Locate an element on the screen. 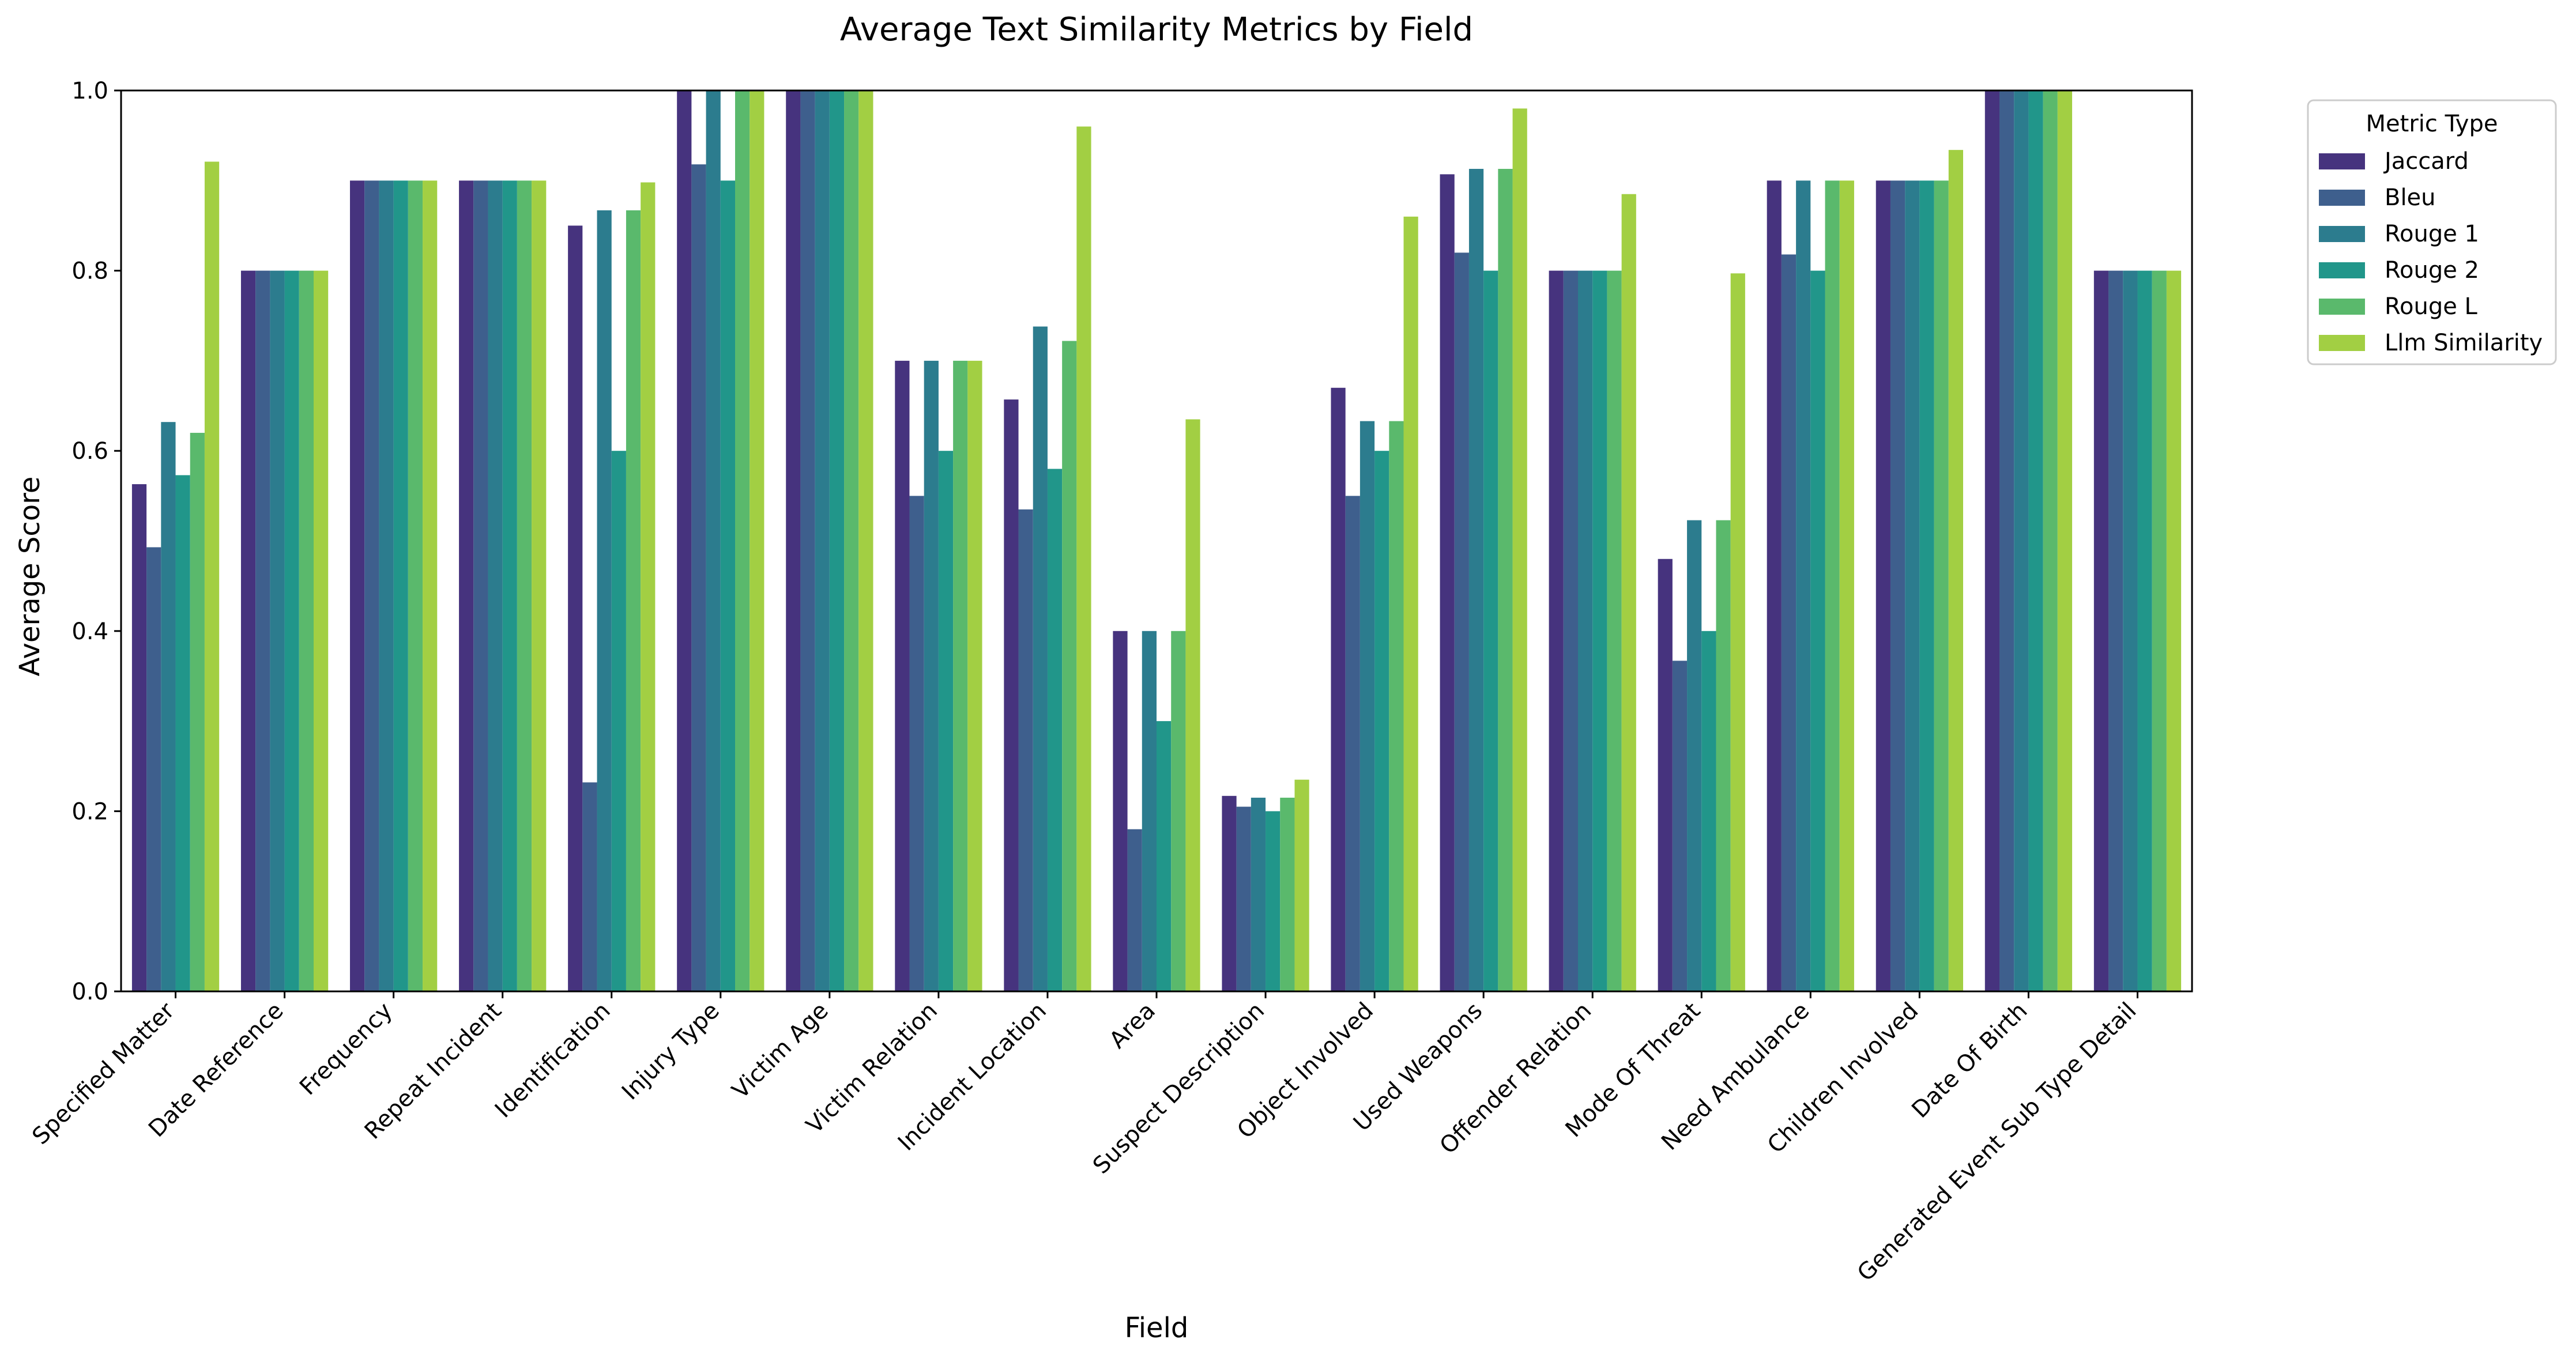  legend-label: Rouge L is located at coordinates (2431, 306).